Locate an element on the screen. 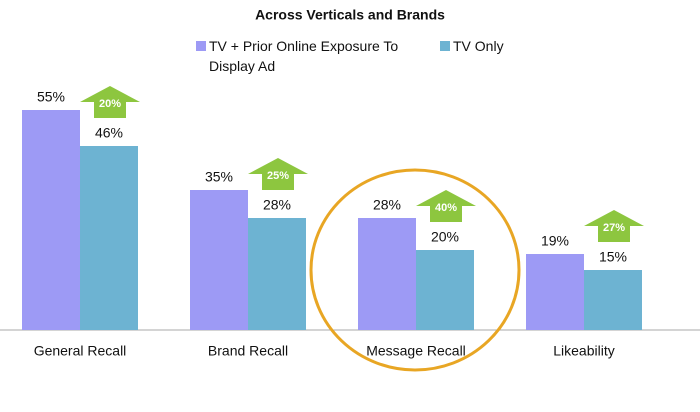 The image size is (700, 412). value-label: 55% is located at coordinates (51, 97).